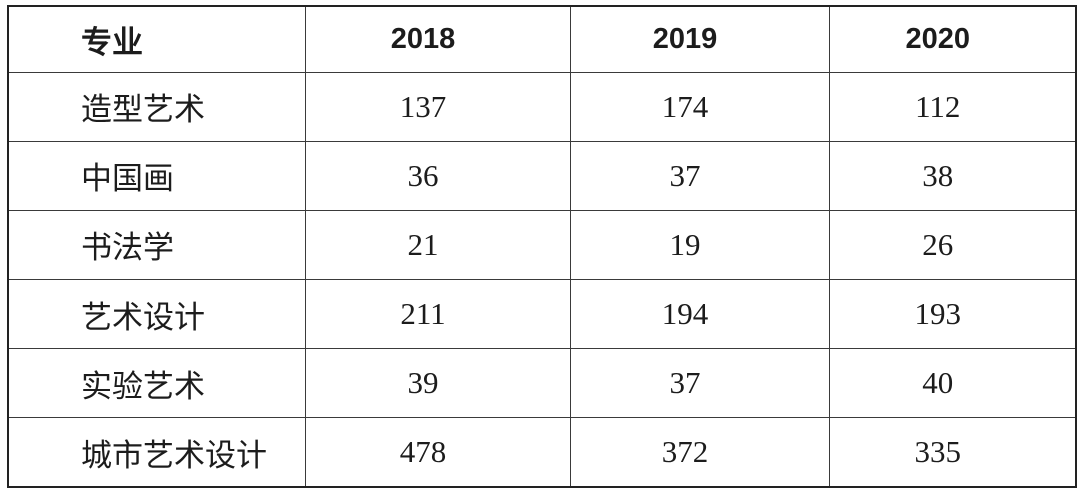 This screenshot has width=1080, height=493. I want to click on table-row: 实验艺术 39 37 40, so click(542, 383).